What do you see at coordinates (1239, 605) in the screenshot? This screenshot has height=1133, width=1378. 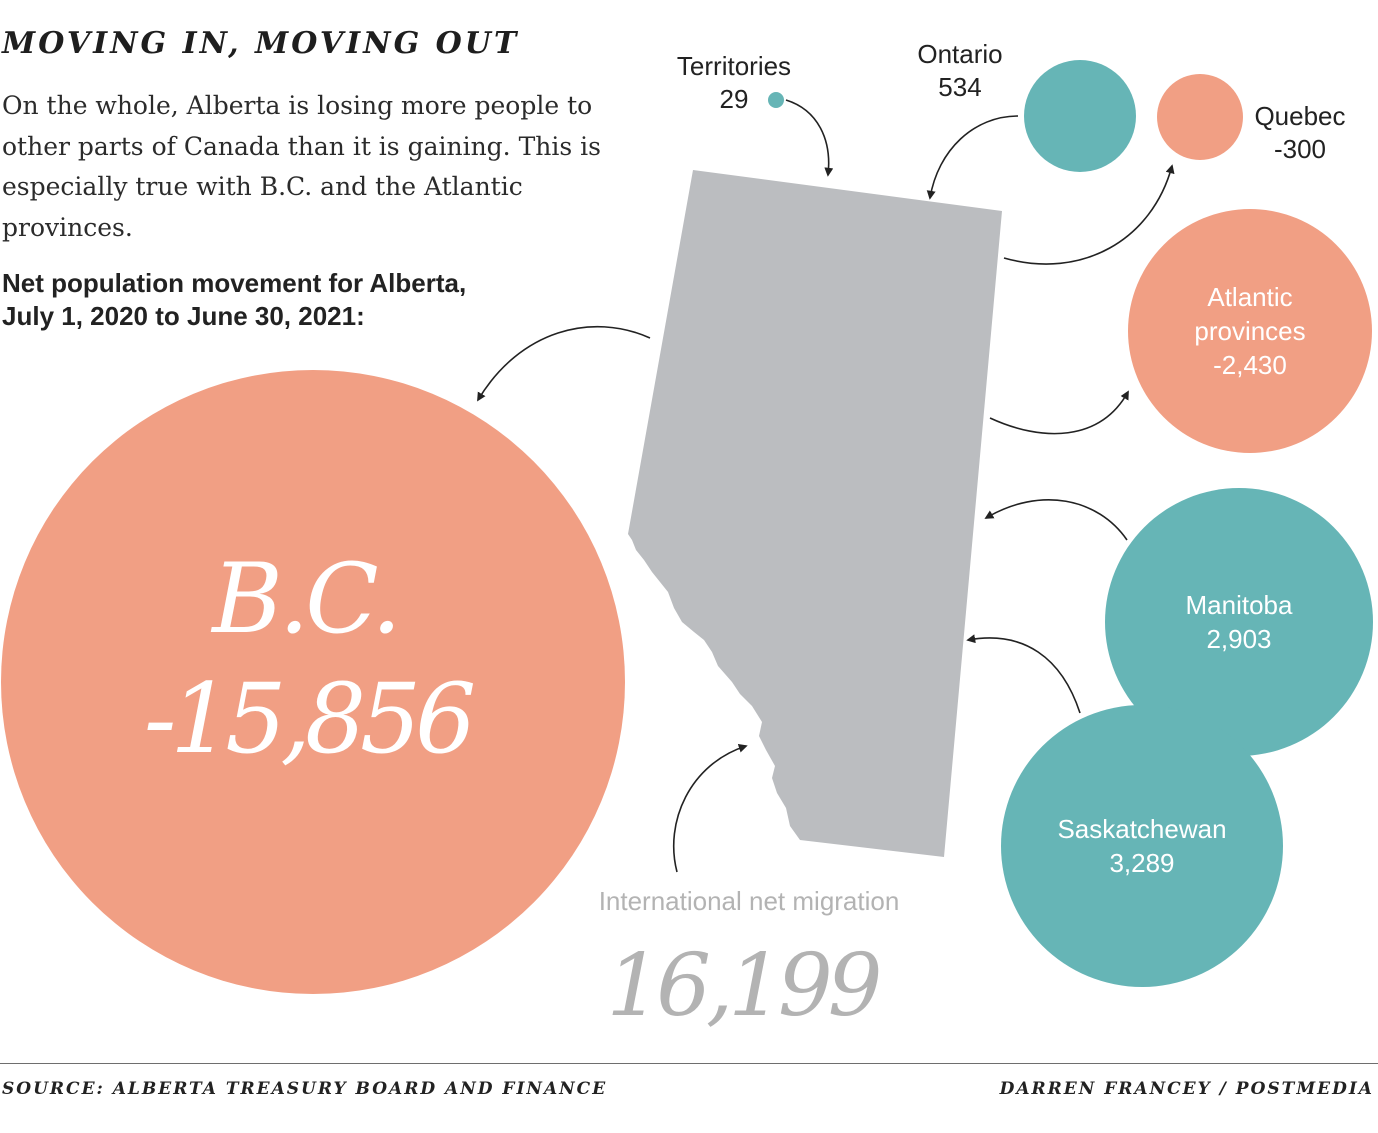 I see `bubble-label-manitoba: Manitoba` at bounding box center [1239, 605].